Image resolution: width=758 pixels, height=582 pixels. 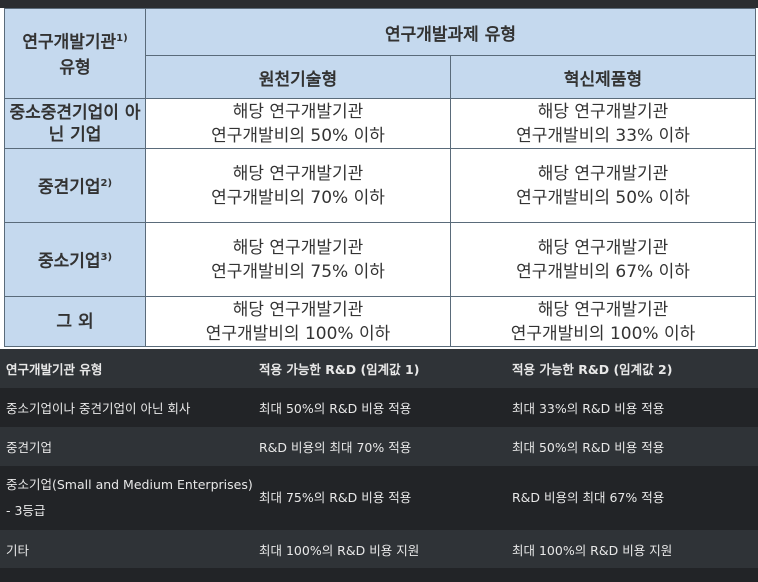 I want to click on col-header: 혁신제품형, so click(x=603, y=77).